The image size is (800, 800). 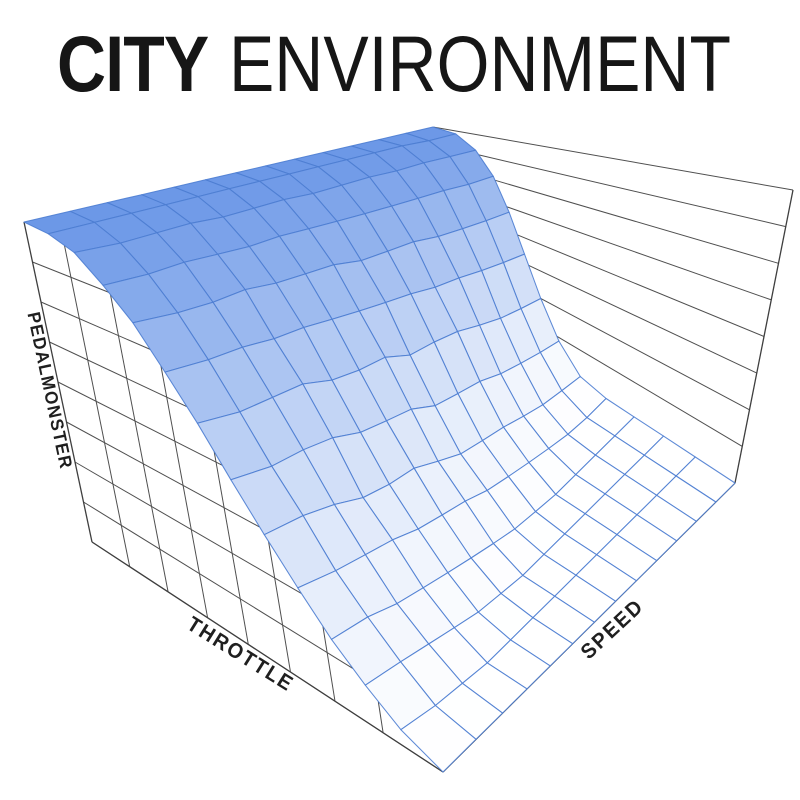 What do you see at coordinates (479, 63) in the screenshot?
I see `title-rest: ENVIRONMENT` at bounding box center [479, 63].